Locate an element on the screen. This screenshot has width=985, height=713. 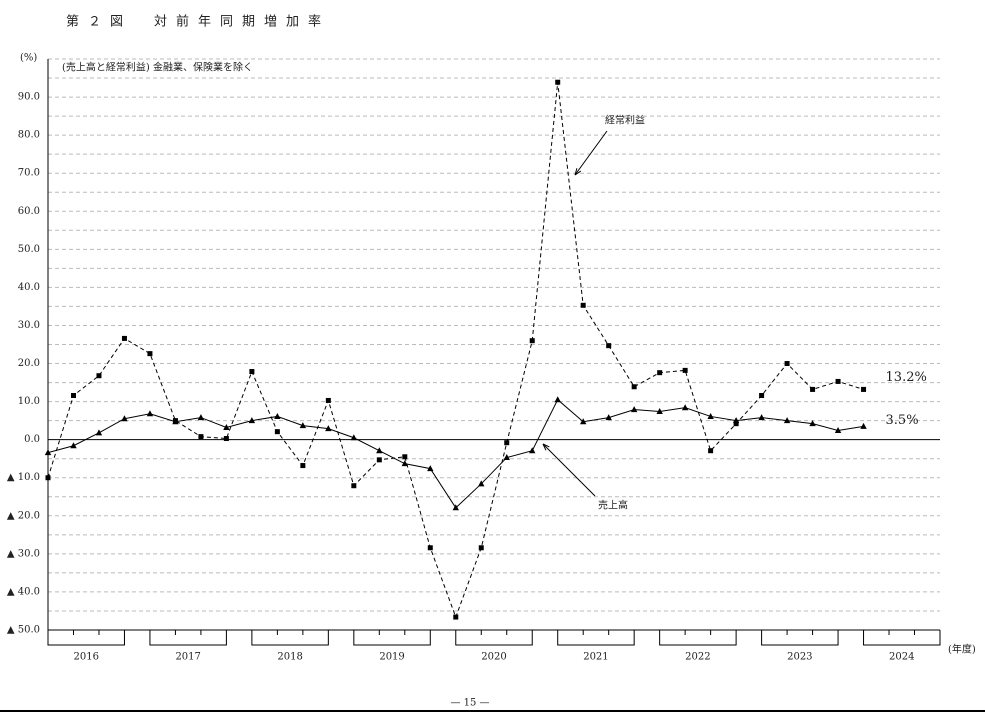
y-axis-label: (%) is located at coordinates (28, 58).